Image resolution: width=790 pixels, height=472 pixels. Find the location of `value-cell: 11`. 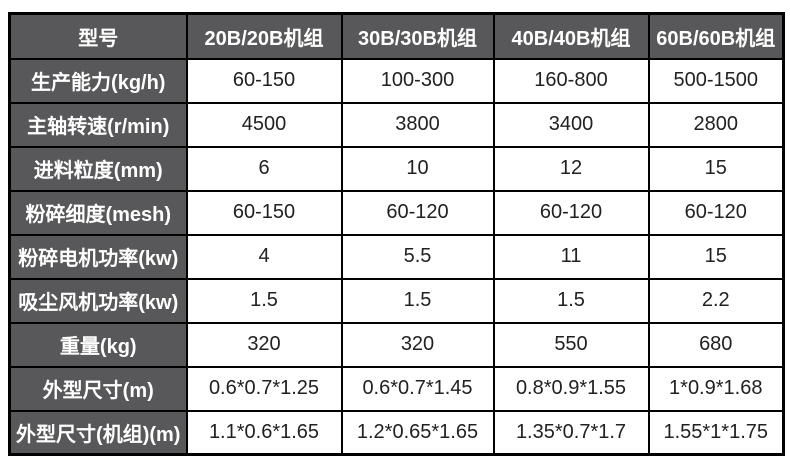

value-cell: 11 is located at coordinates (571, 256).